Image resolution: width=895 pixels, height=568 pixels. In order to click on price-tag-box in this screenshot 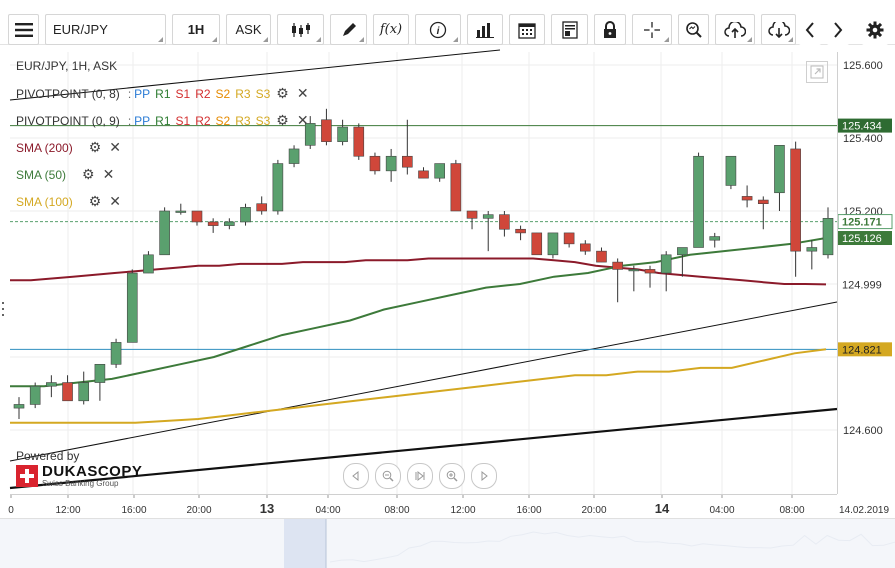, I will do `click(865, 238)`.